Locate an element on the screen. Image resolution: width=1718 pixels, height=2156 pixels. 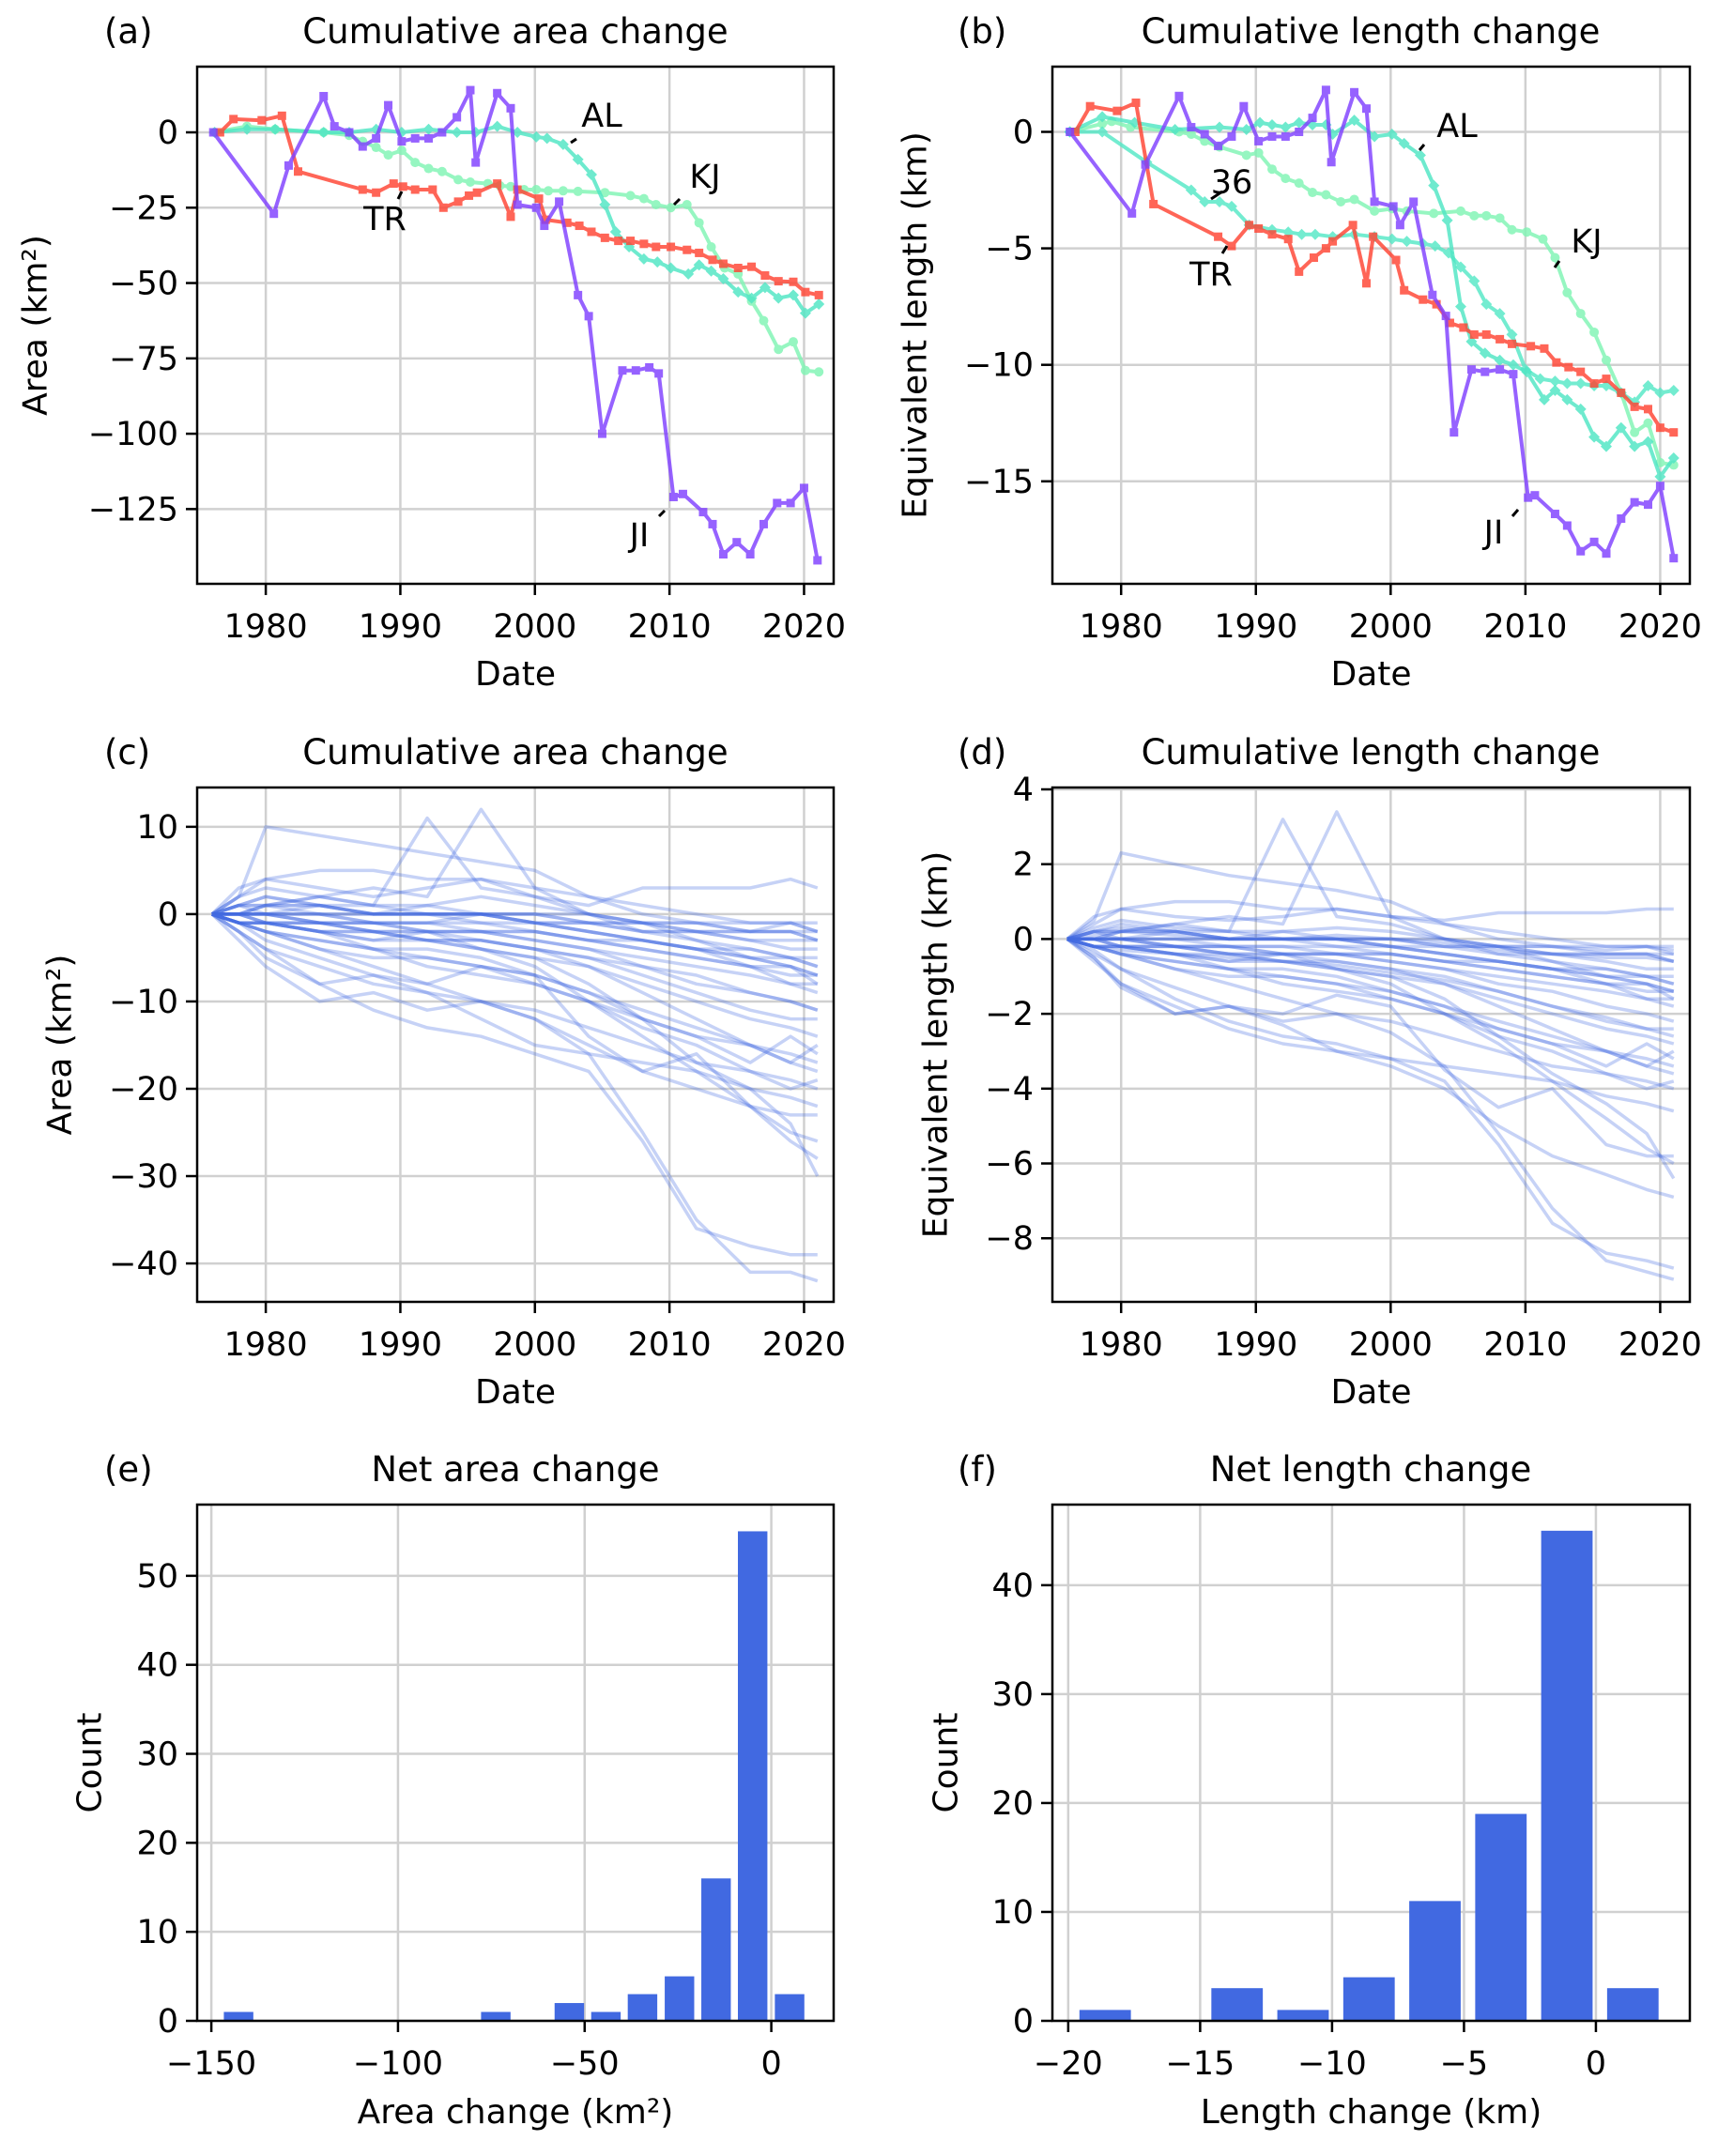
series-line-JI is located at coordinates (1372, 323).